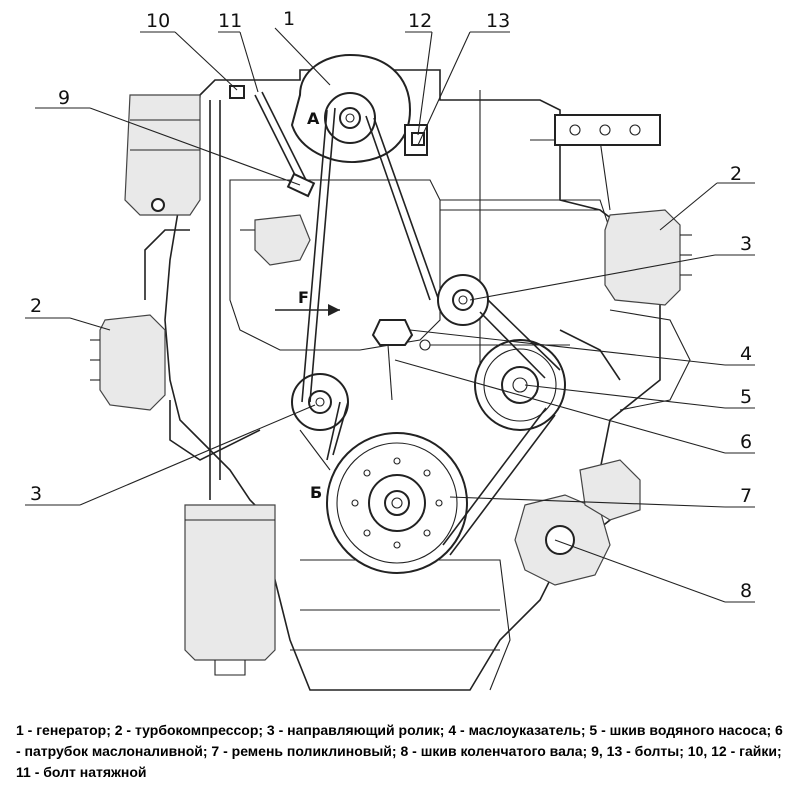  What do you see at coordinates (520, 385) in the screenshot?
I see `water-pump-pulley` at bounding box center [520, 385].